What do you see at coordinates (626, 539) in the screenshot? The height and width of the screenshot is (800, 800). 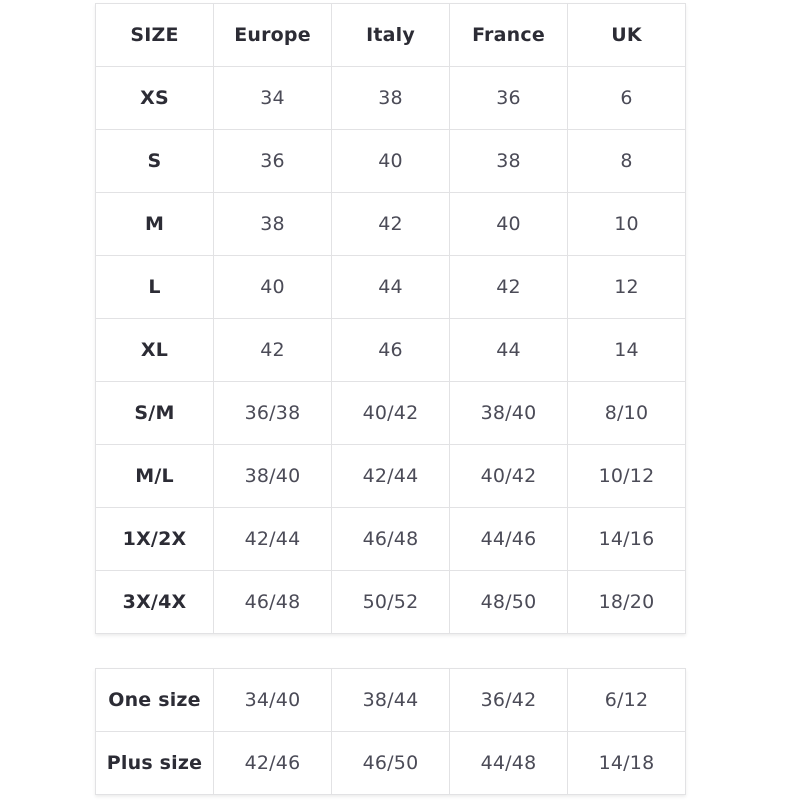 I see `size-value-cell: 14/16` at bounding box center [626, 539].